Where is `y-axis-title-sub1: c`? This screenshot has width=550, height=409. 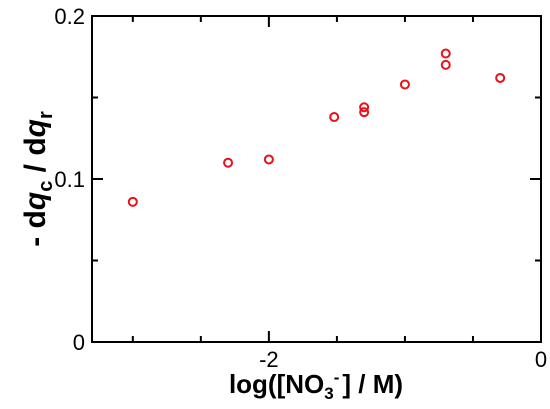
y-axis-title-sub1: c is located at coordinates (46, 186).